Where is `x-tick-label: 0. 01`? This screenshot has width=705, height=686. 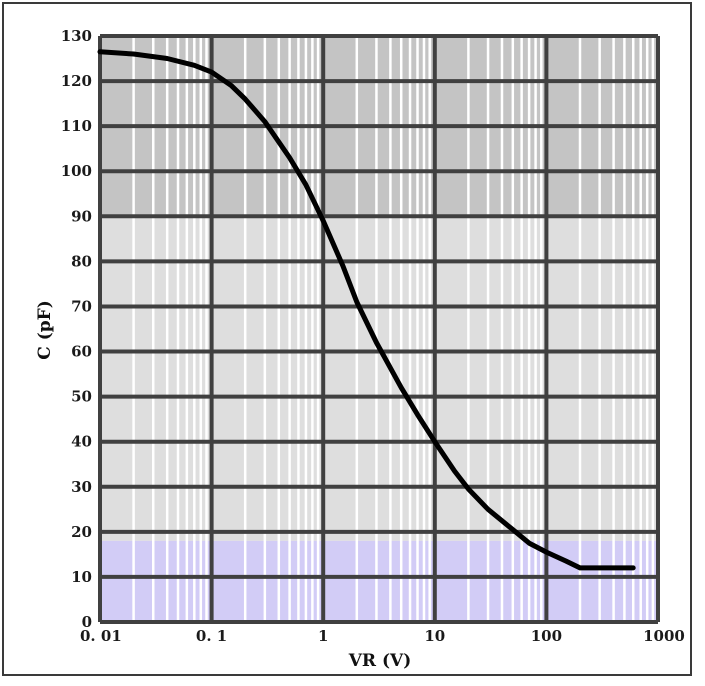 x-tick-label: 0. 01 is located at coordinates (101, 636).